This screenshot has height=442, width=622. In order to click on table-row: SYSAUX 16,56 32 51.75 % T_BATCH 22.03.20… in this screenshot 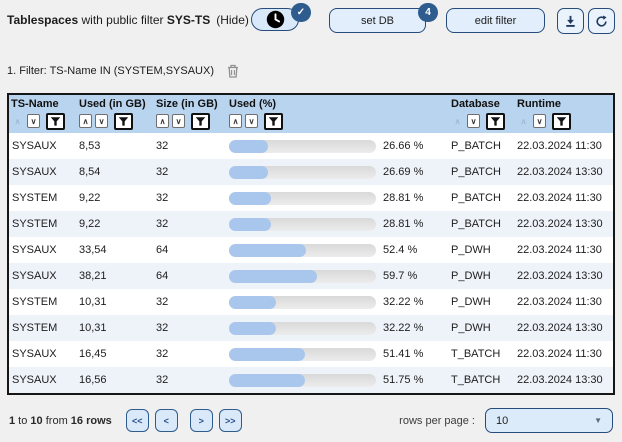, I will do `click(311, 380)`.